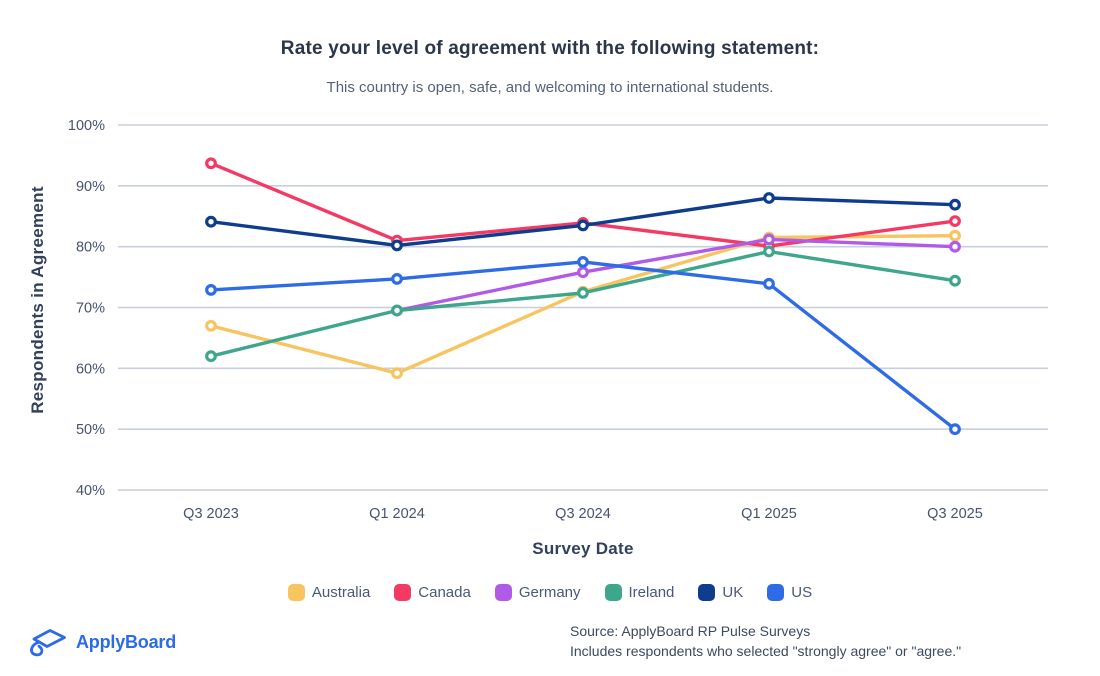 The image size is (1100, 676). Describe the element at coordinates (583, 514) in the screenshot. I see `x-axis-tick-label: Q3 2024` at that location.